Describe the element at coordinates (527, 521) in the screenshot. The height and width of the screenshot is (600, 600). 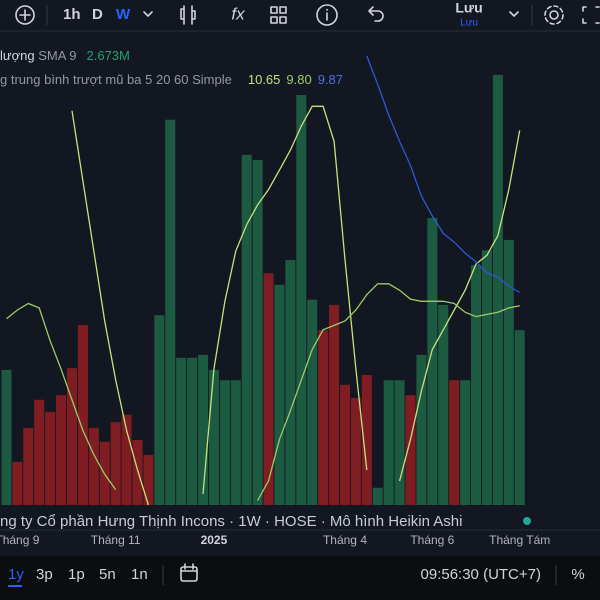
I see `live-dot` at that location.